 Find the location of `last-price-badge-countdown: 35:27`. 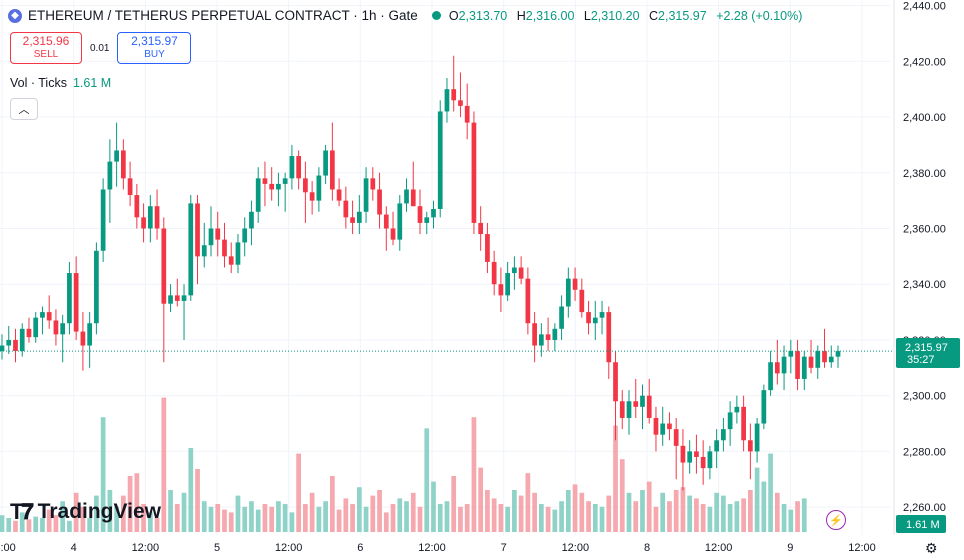

last-price-badge-countdown: 35:27 is located at coordinates (921, 360).